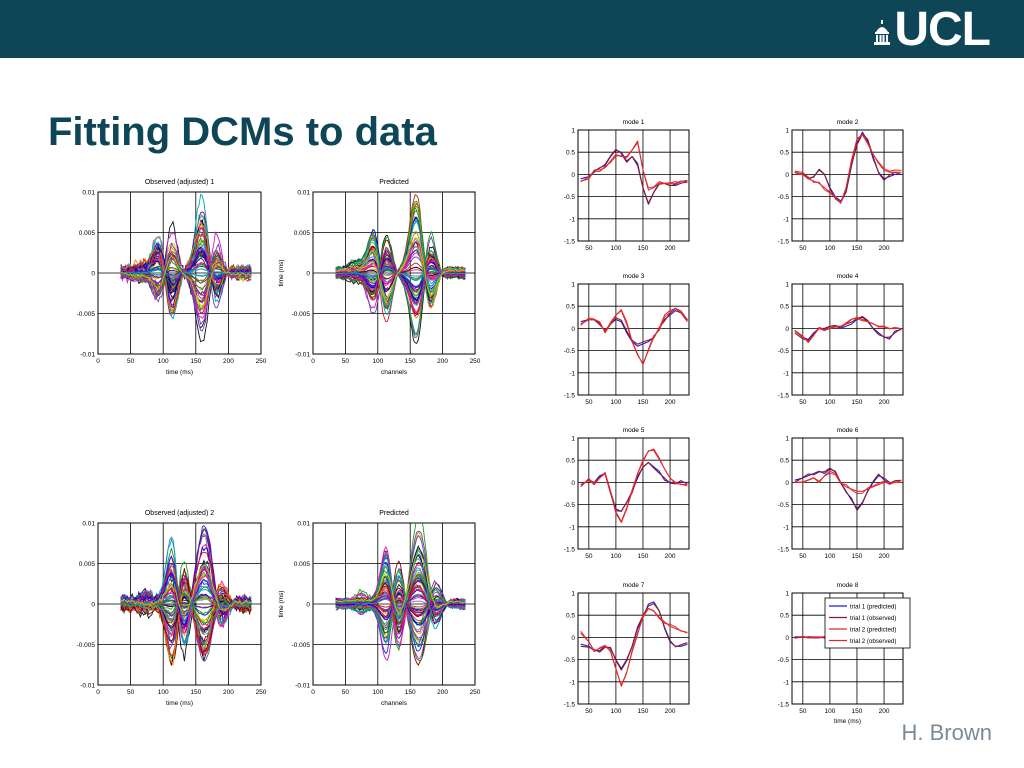  I want to click on pred2-xtick-label: 0, so click(313, 692).